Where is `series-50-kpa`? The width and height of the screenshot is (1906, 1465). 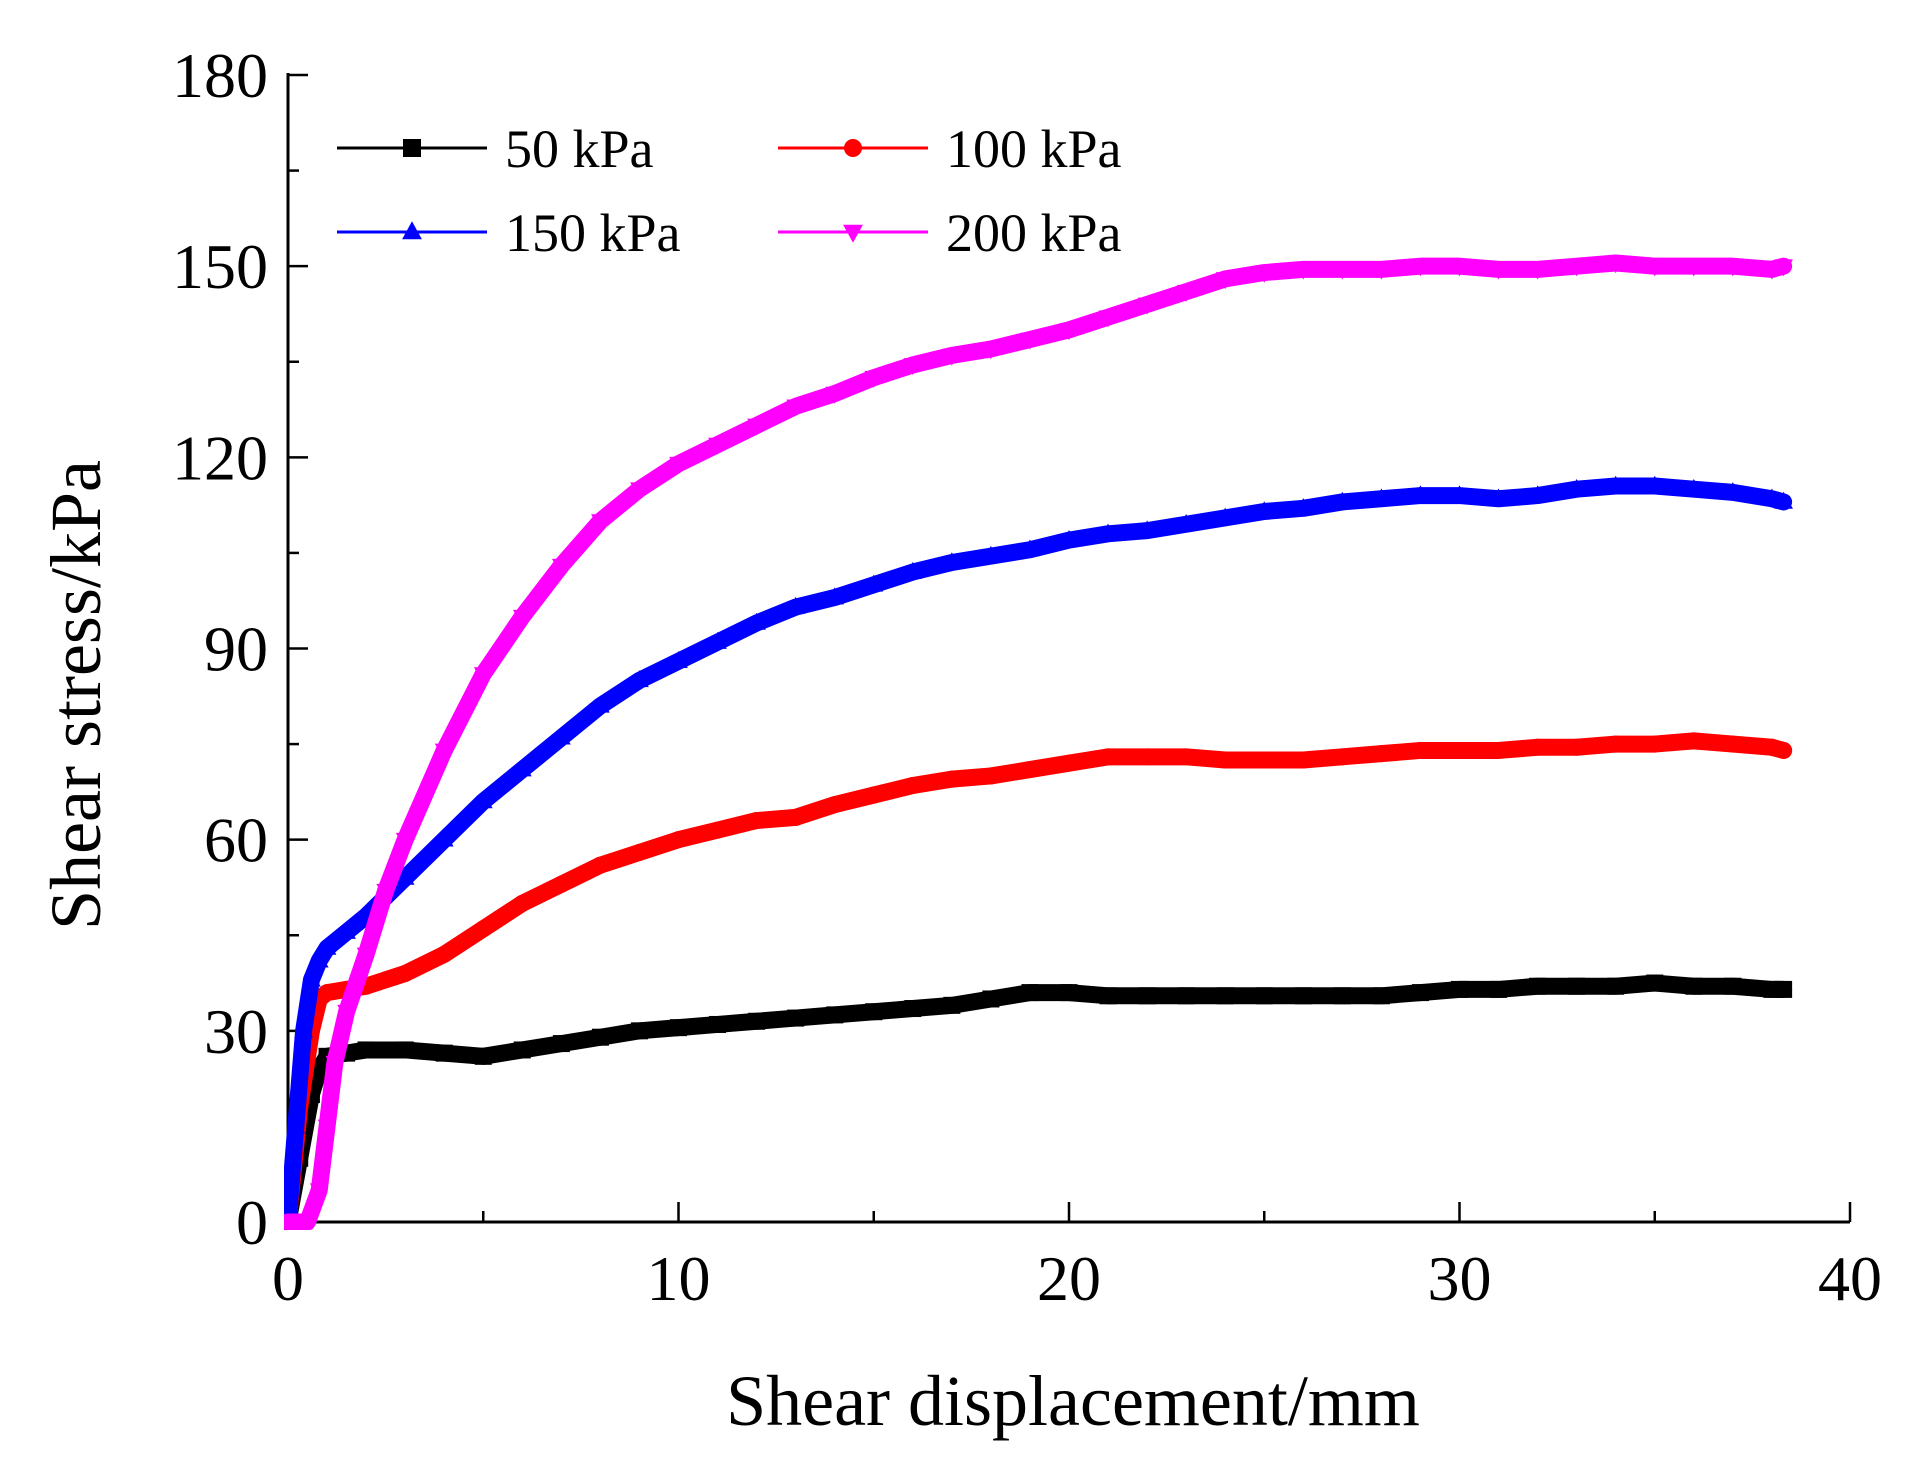 series-50-kpa is located at coordinates (1038, 1102).